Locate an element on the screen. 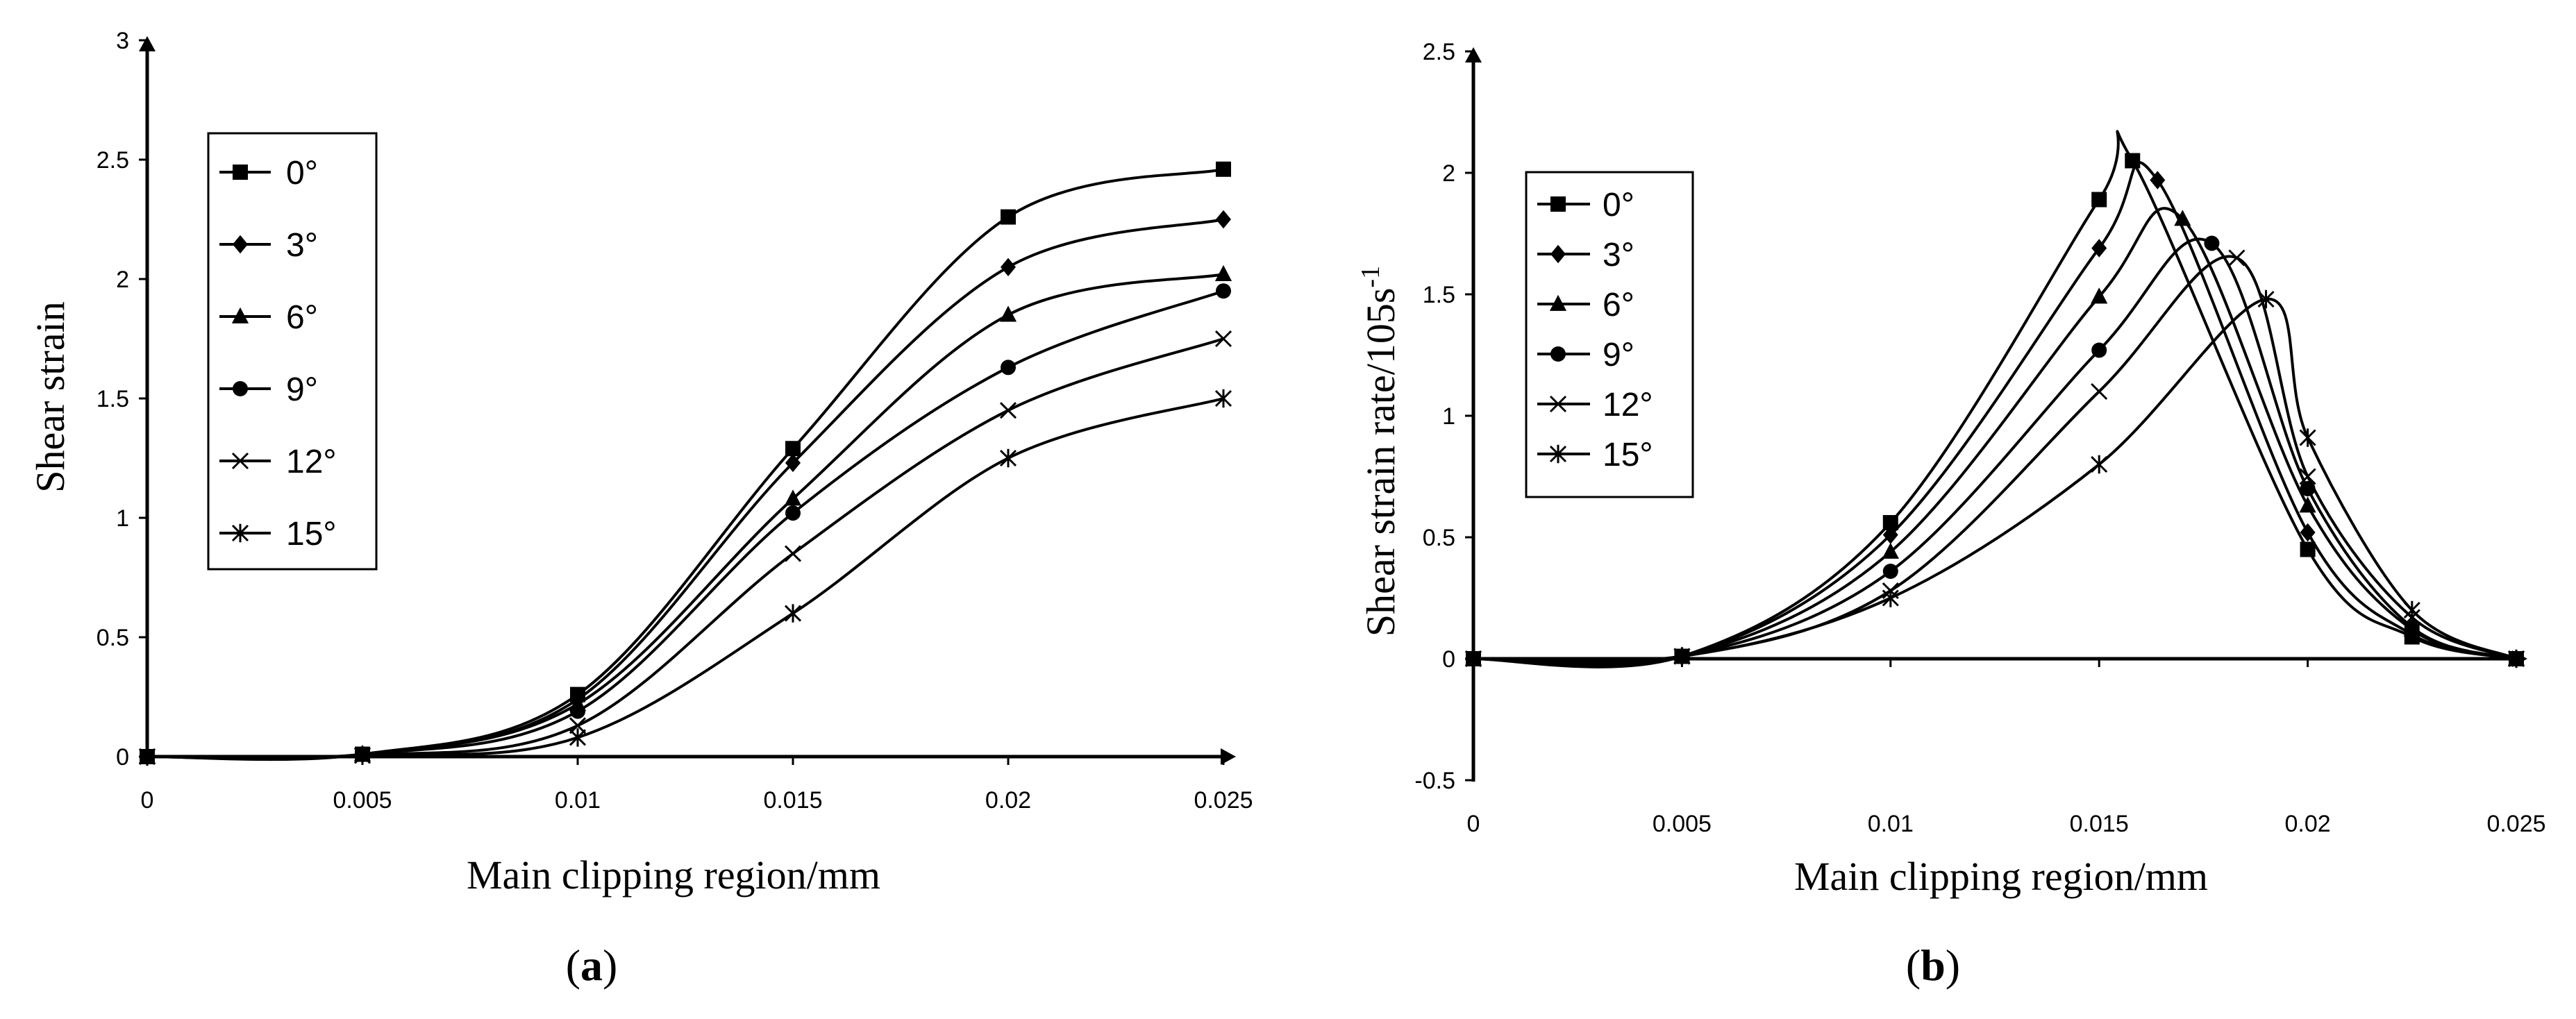 This screenshot has height=1019, width=2576. panel-label-b-letter: b is located at coordinates (1933, 965).